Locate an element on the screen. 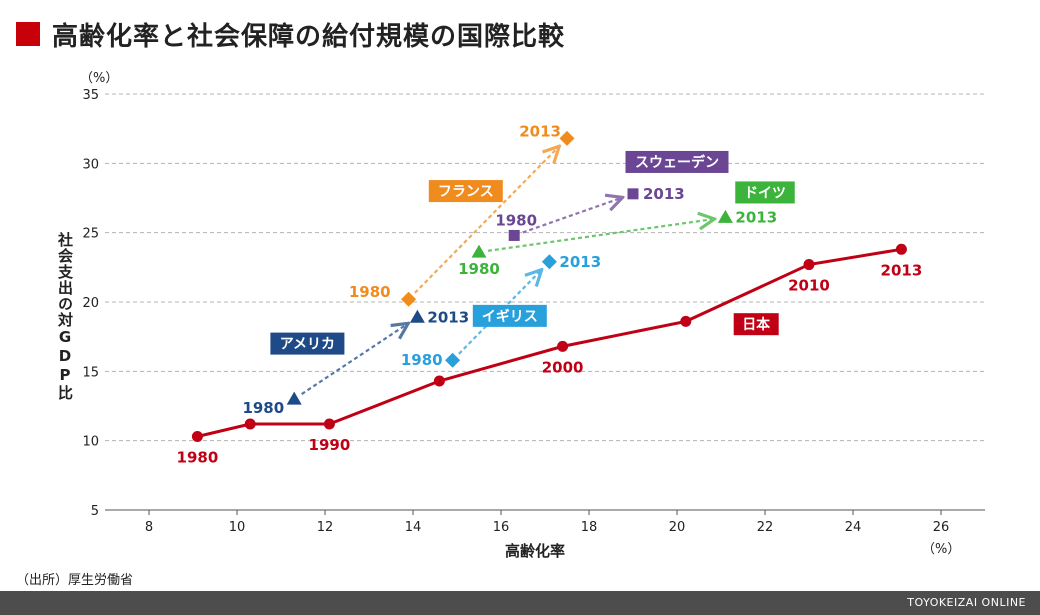 The image size is (1040, 615). x-tick-label: 8 is located at coordinates (149, 527).